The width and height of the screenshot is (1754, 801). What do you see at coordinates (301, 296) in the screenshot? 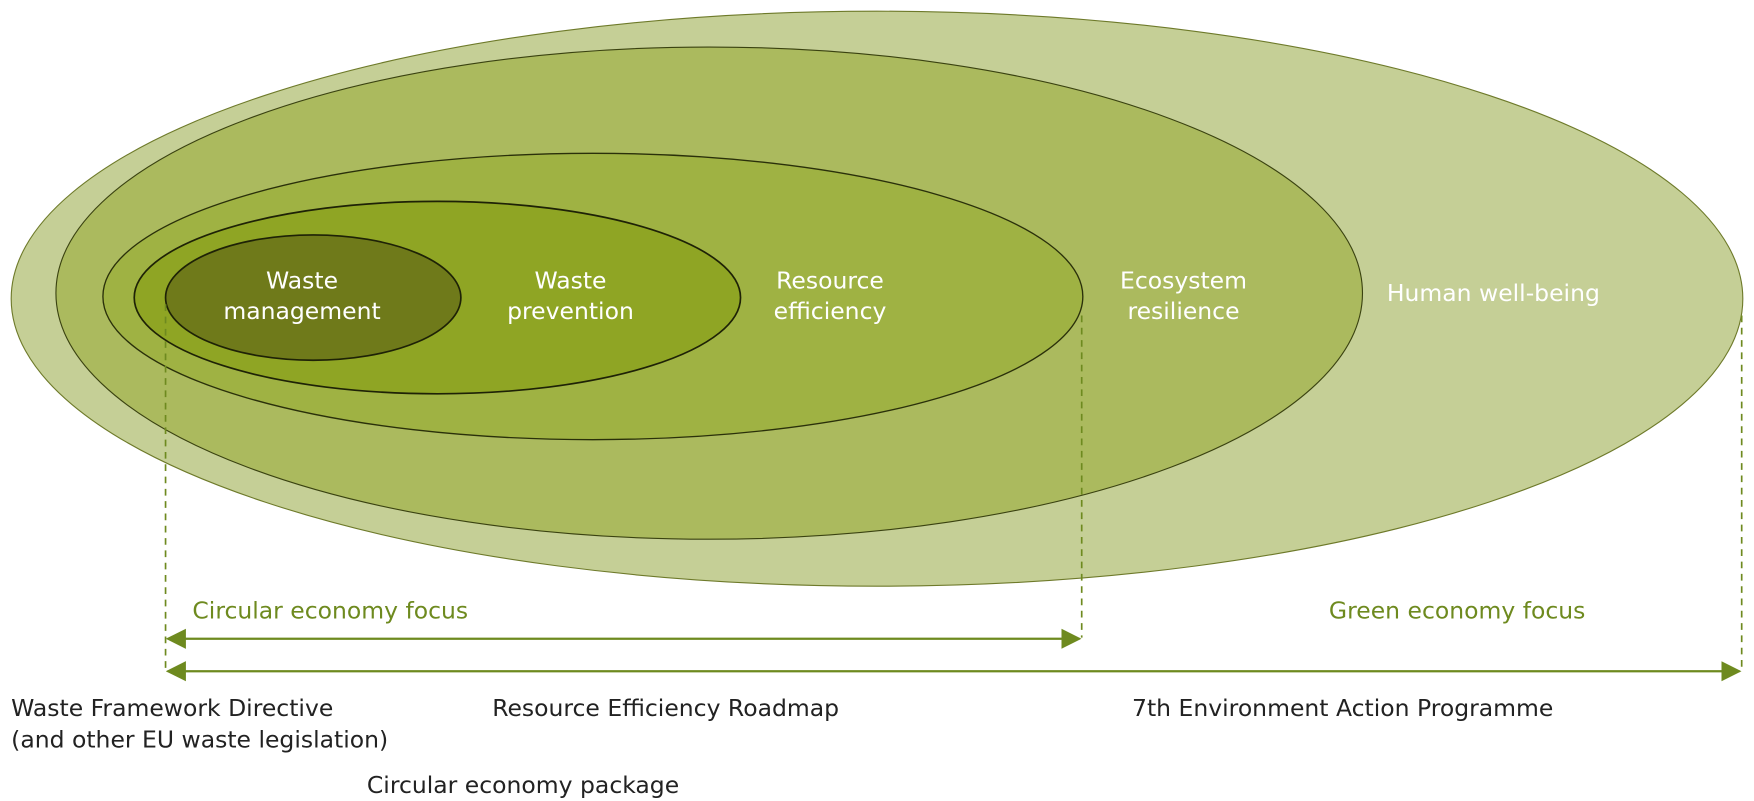
I see `label: Waste management` at bounding box center [301, 296].